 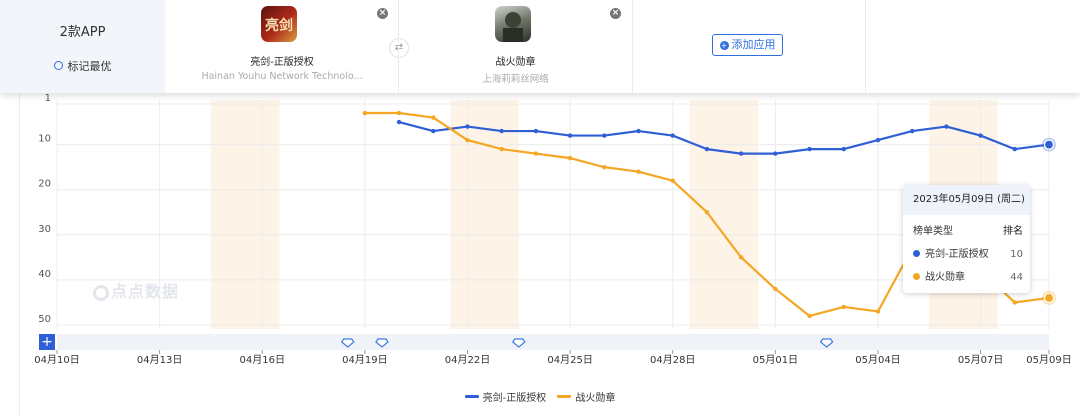 What do you see at coordinates (89, 66) in the screenshot?
I see `mark-best-label: 标记最优` at bounding box center [89, 66].